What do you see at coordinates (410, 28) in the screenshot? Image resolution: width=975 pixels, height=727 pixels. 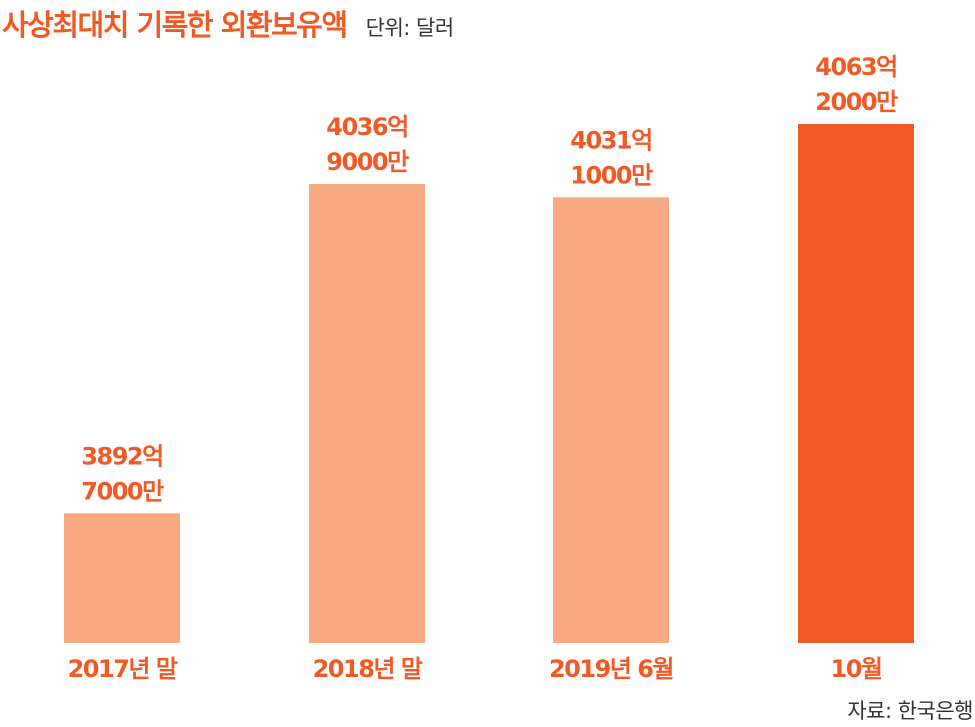 I see `unit-label: 단위: 달러` at bounding box center [410, 28].